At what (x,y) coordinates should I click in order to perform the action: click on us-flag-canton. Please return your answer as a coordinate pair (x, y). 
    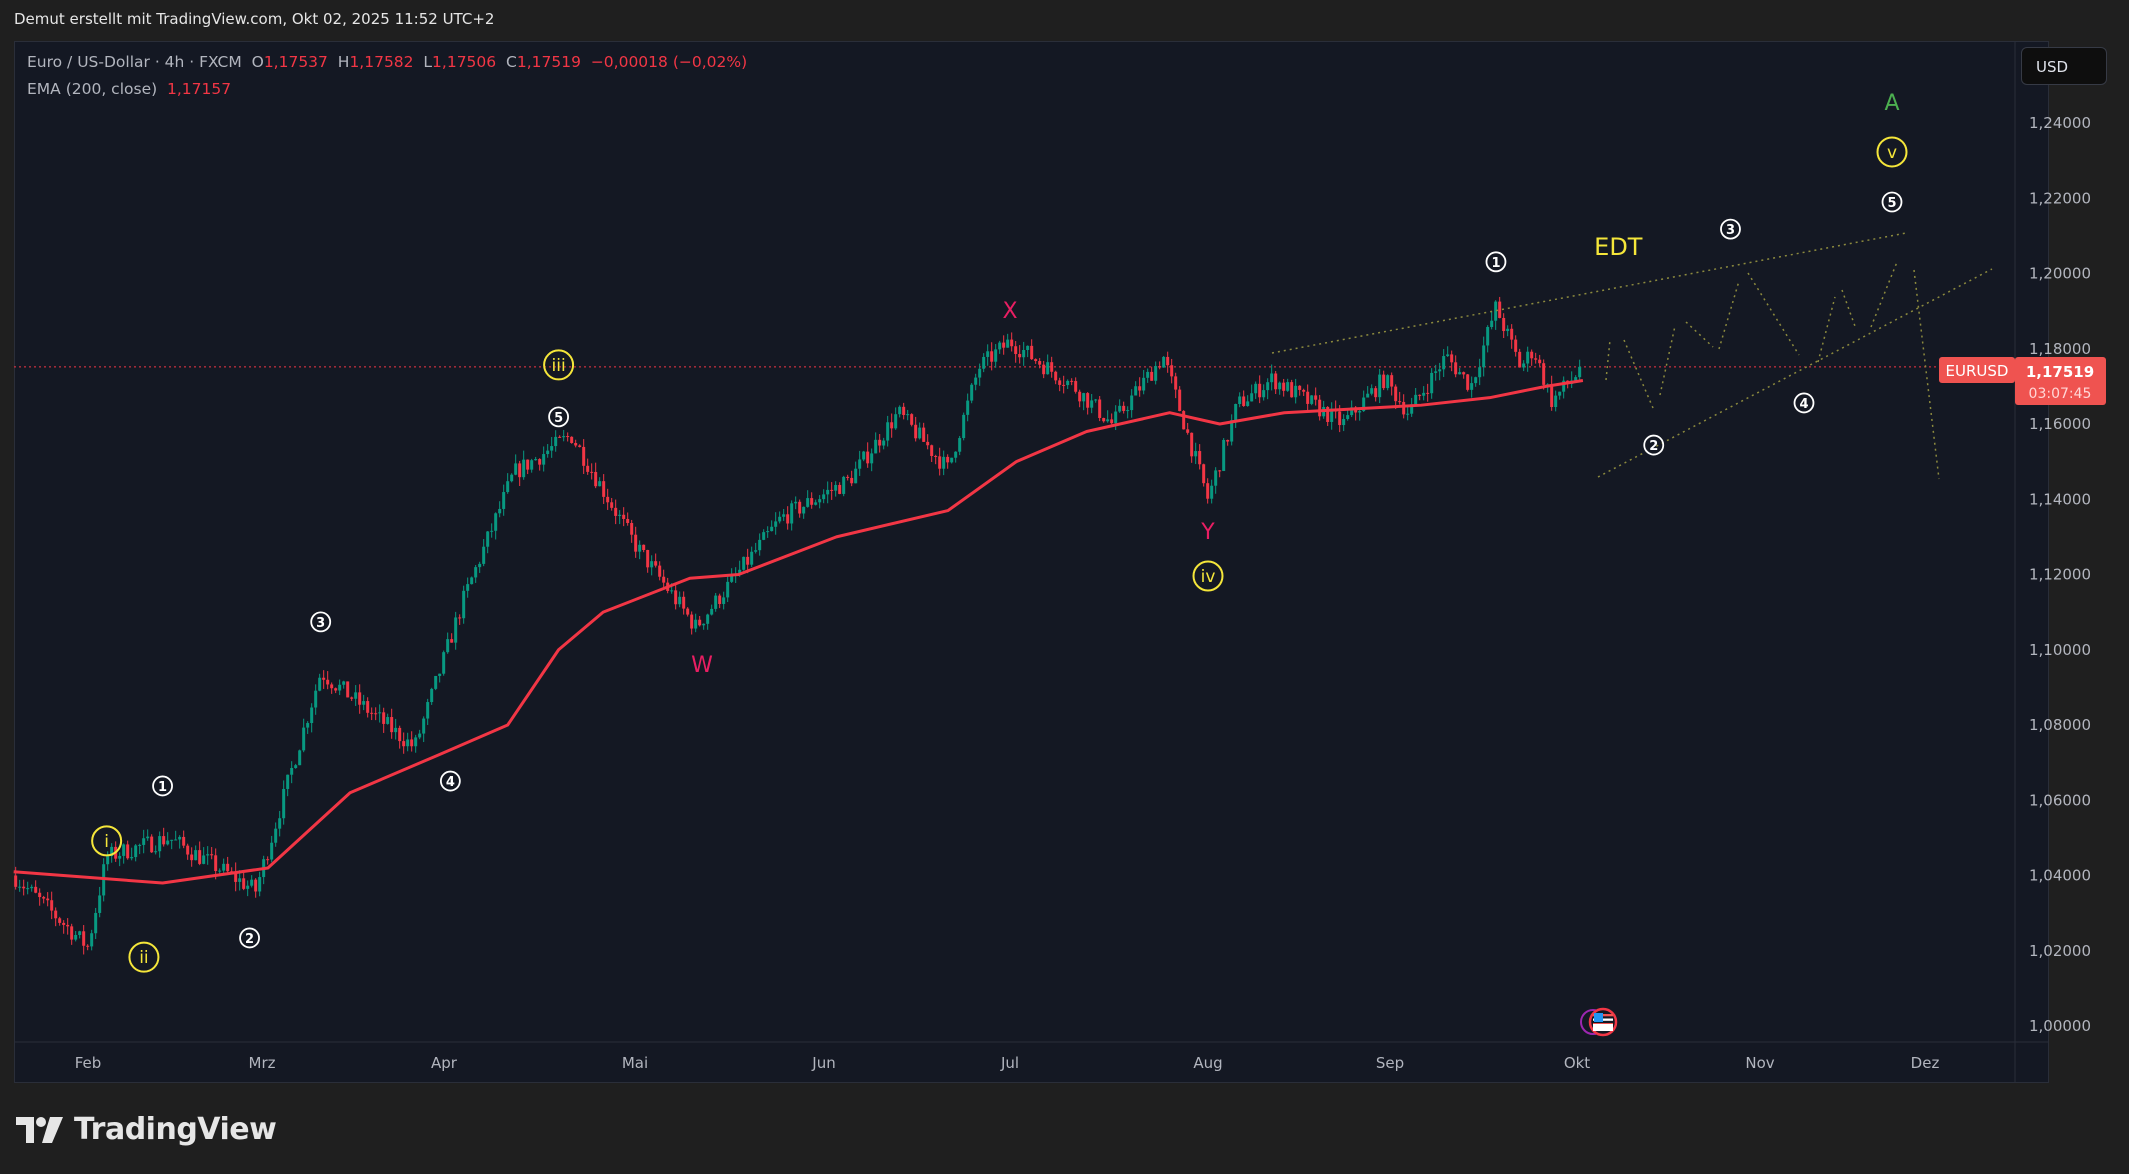
    Looking at the image, I should click on (1598, 1017).